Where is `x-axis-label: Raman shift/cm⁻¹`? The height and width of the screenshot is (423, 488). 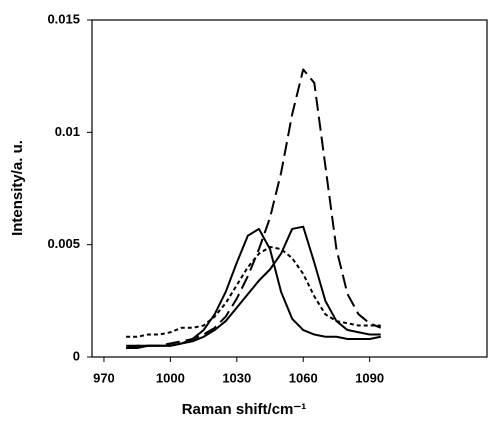
x-axis-label: Raman shift/cm⁻¹ is located at coordinates (244, 409).